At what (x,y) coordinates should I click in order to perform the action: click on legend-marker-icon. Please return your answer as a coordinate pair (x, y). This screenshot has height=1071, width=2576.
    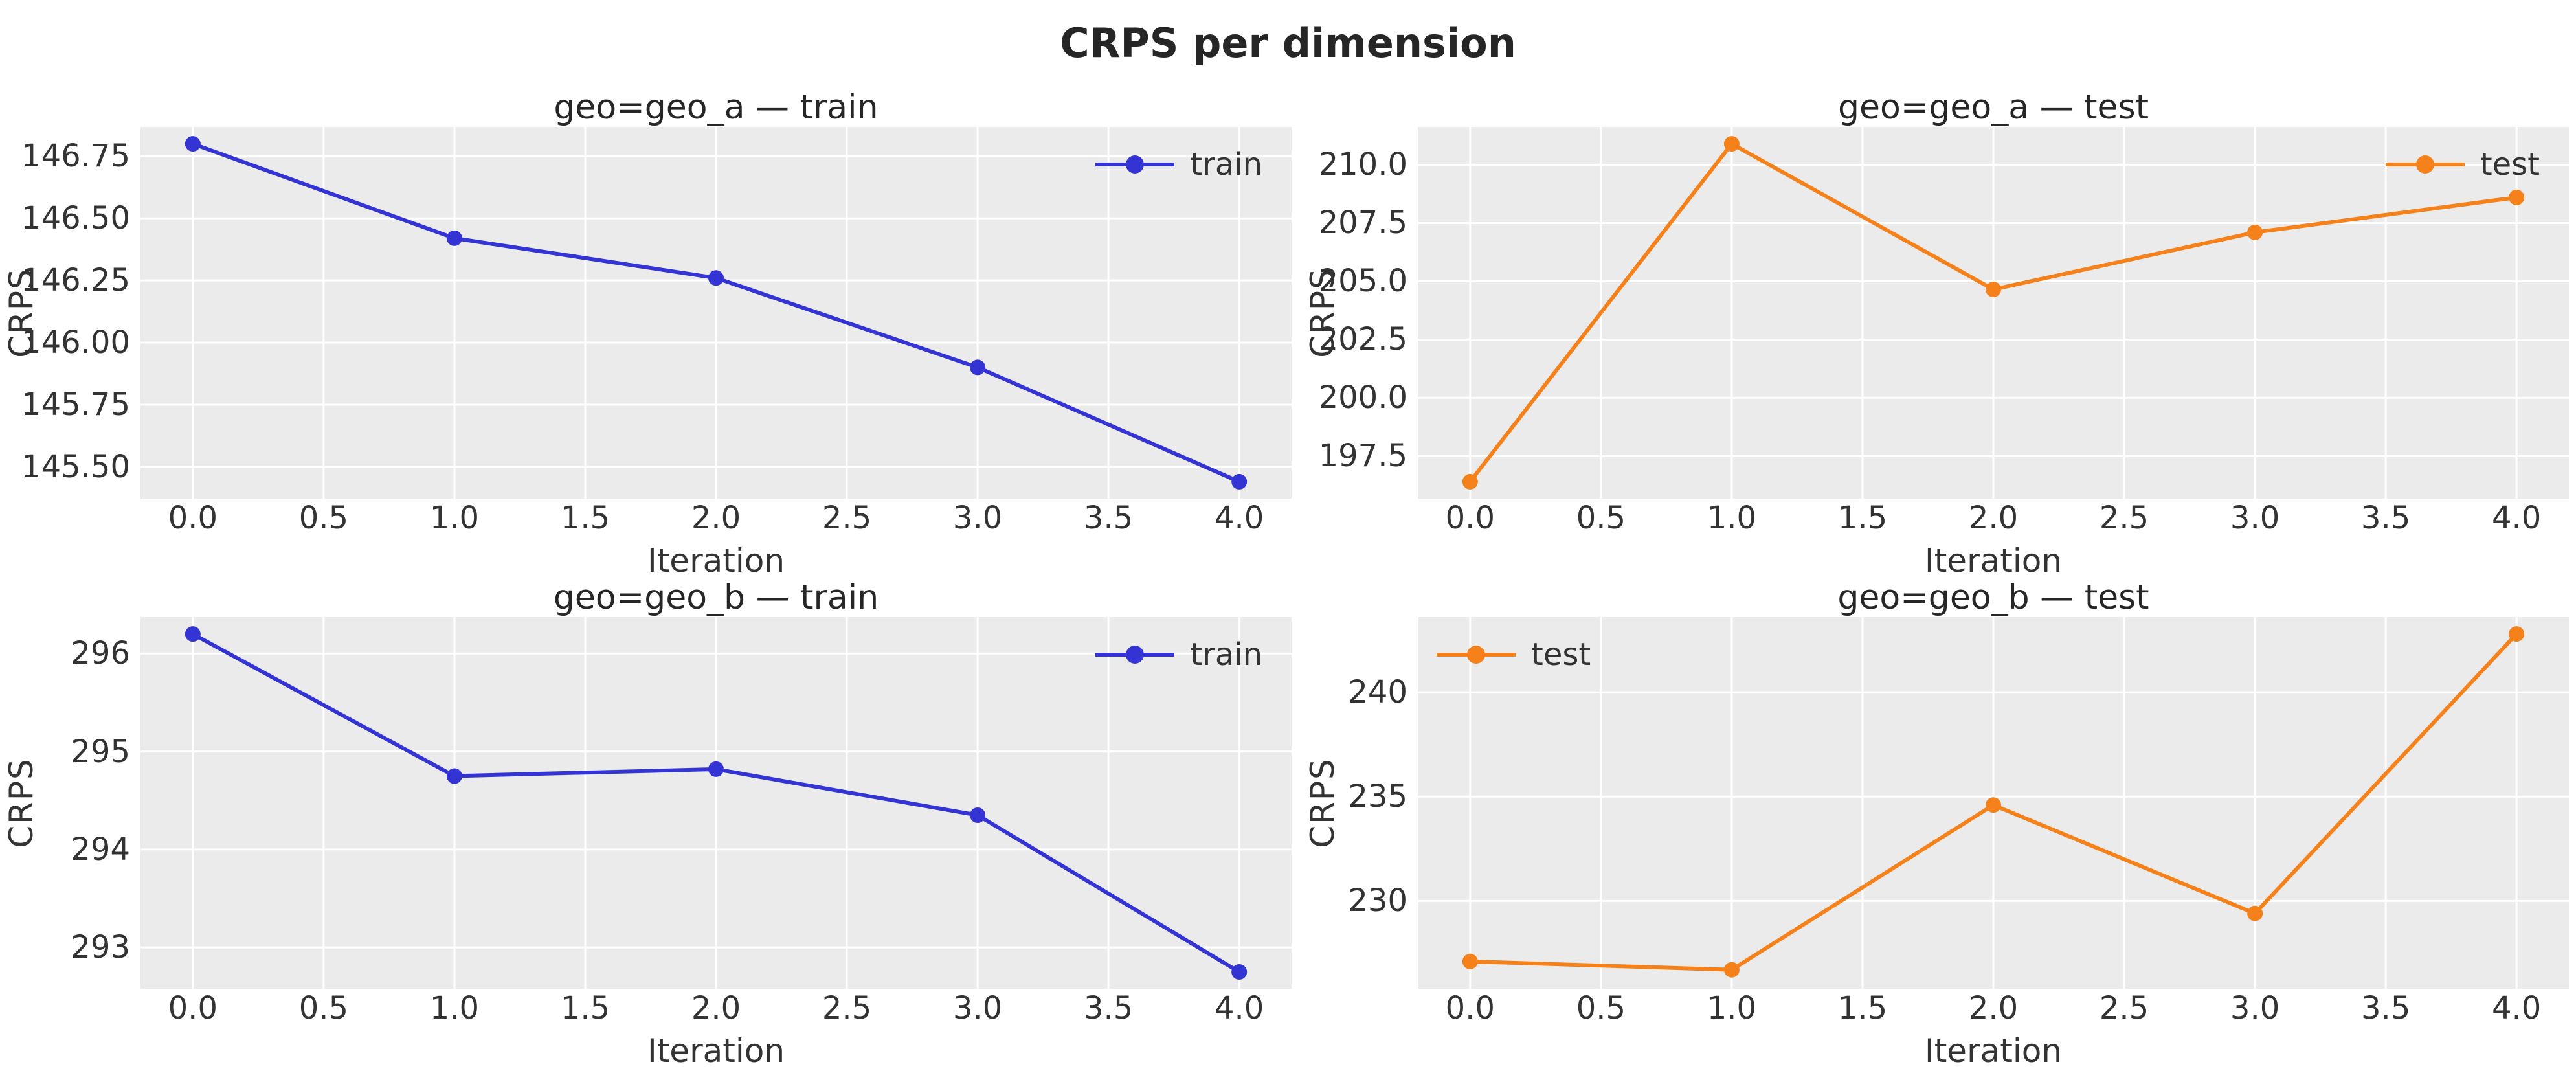
    Looking at the image, I should click on (1476, 655).